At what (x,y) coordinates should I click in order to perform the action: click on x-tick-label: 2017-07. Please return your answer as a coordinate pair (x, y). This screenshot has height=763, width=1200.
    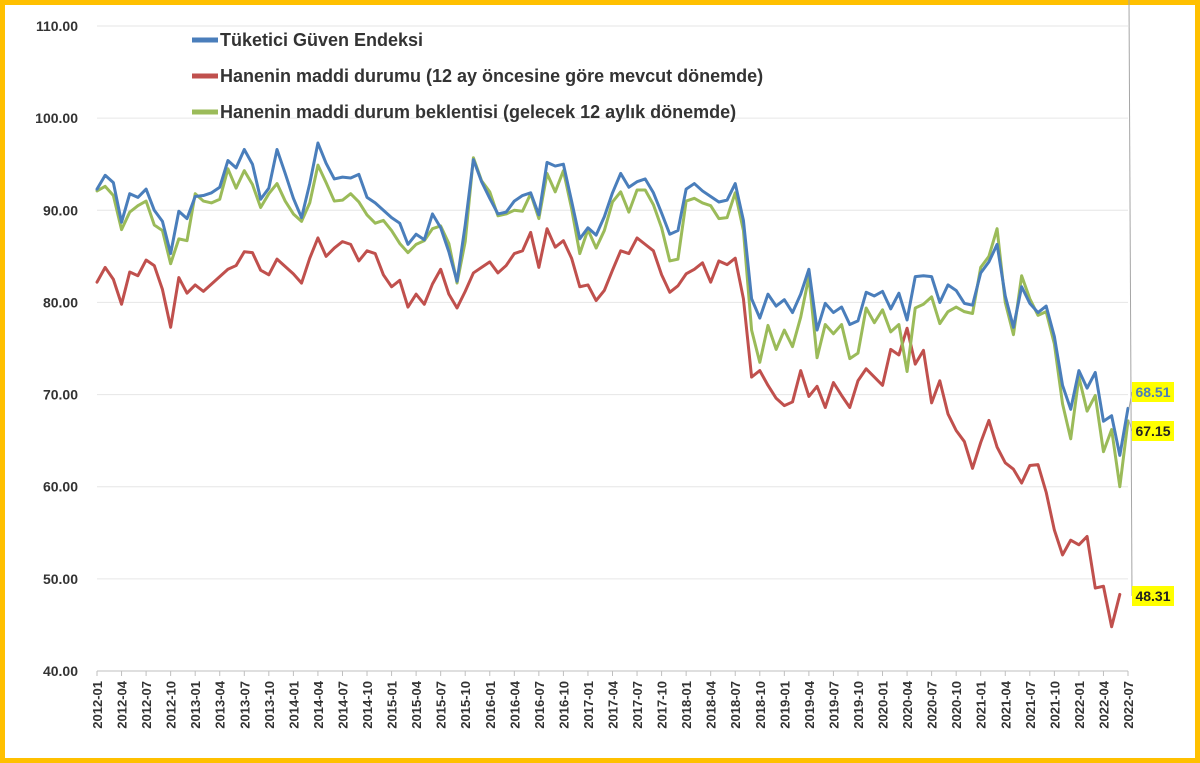
    Looking at the image, I should click on (637, 705).